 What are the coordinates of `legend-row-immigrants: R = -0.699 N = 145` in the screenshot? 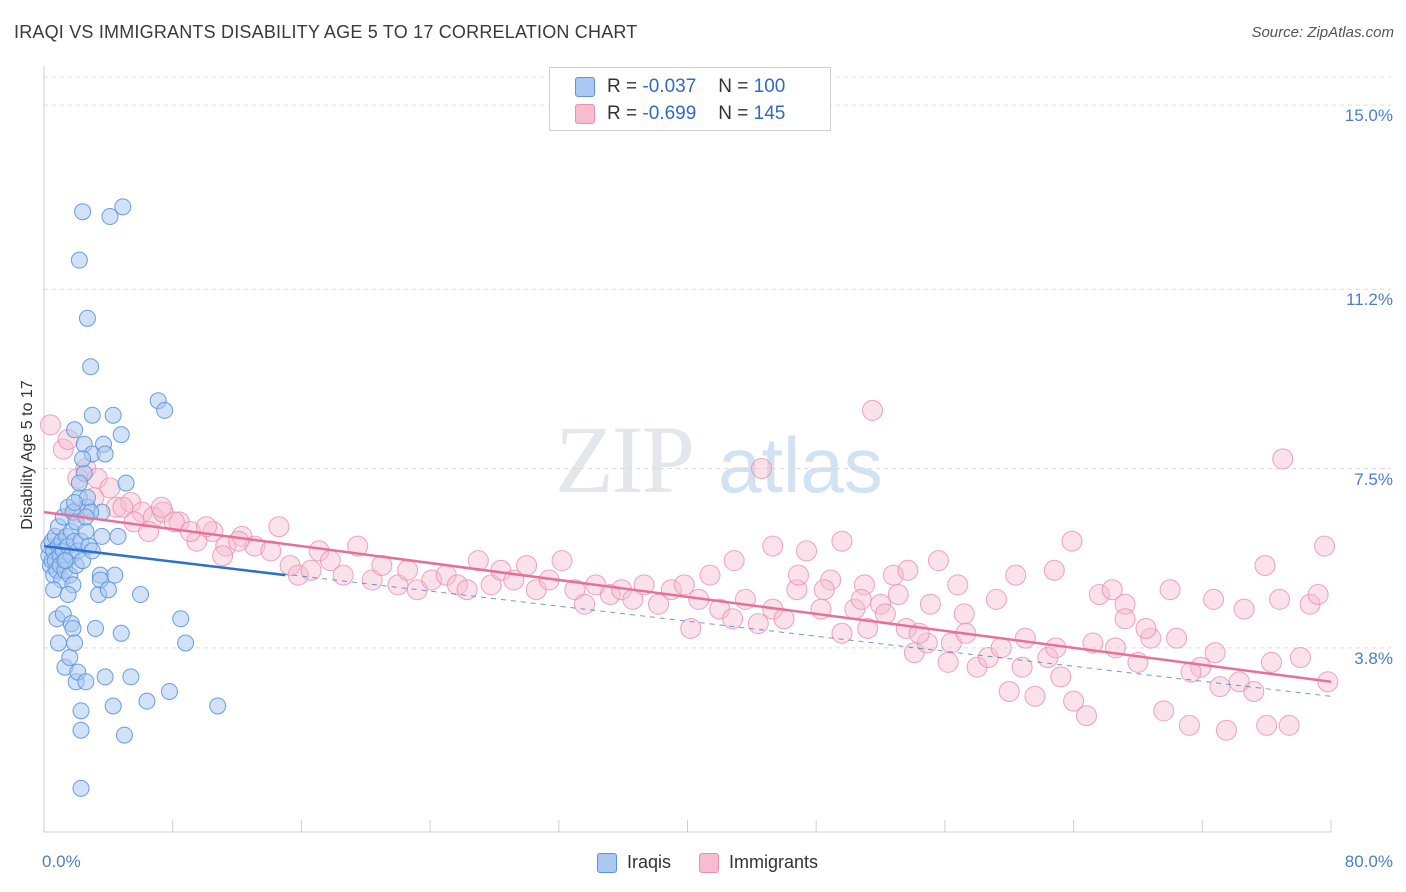 It's located at (680, 114).